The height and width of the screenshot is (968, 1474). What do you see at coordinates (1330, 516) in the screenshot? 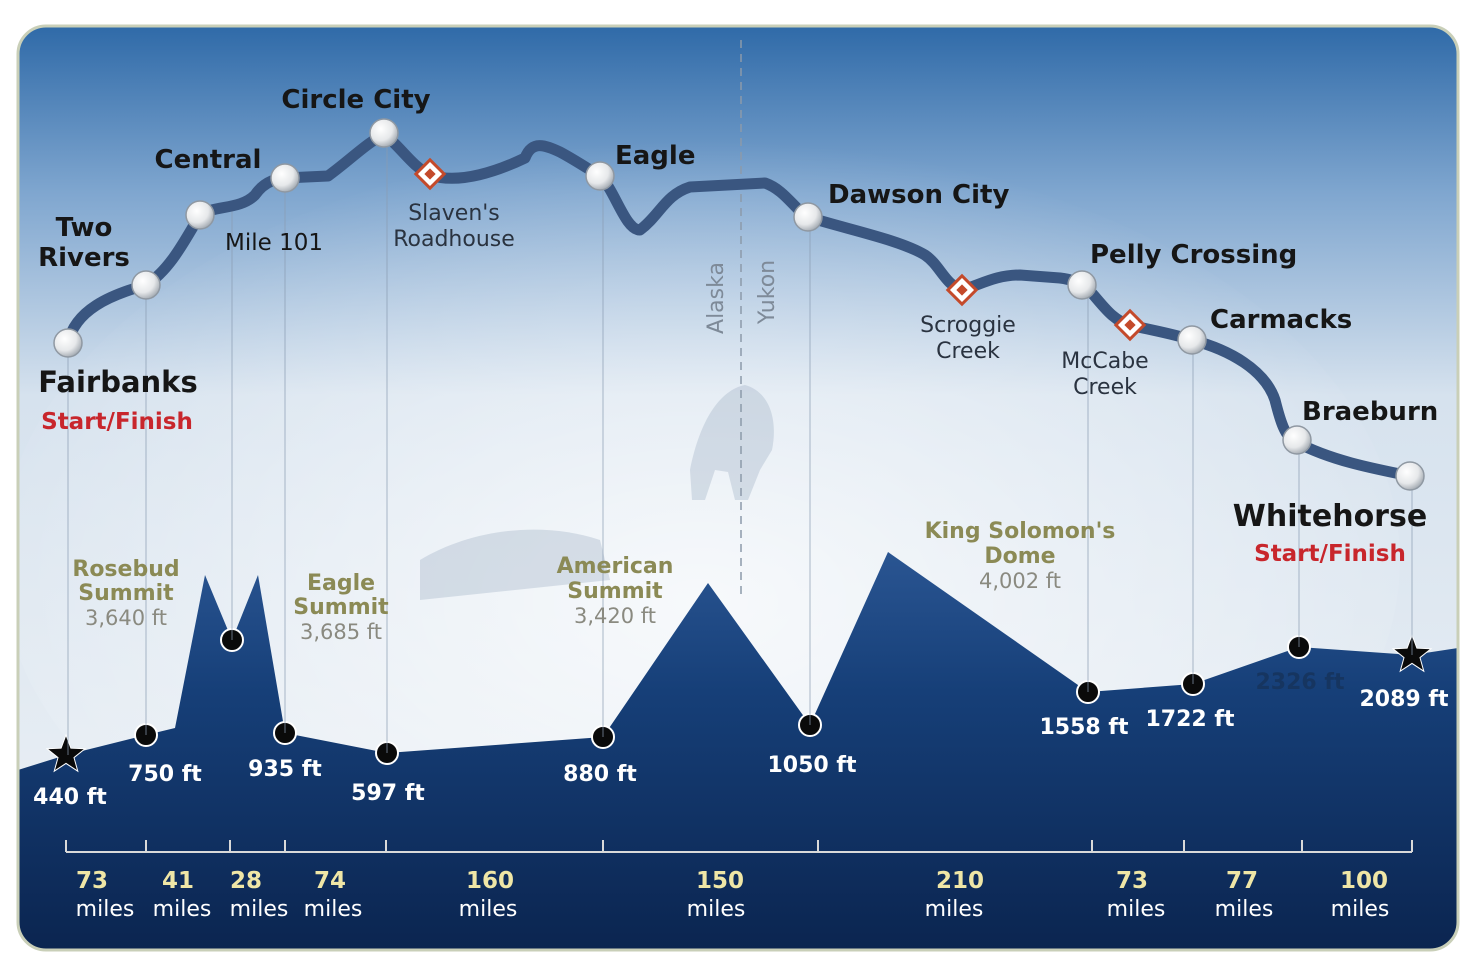
I see `stop-name: Whitehorse` at bounding box center [1330, 516].